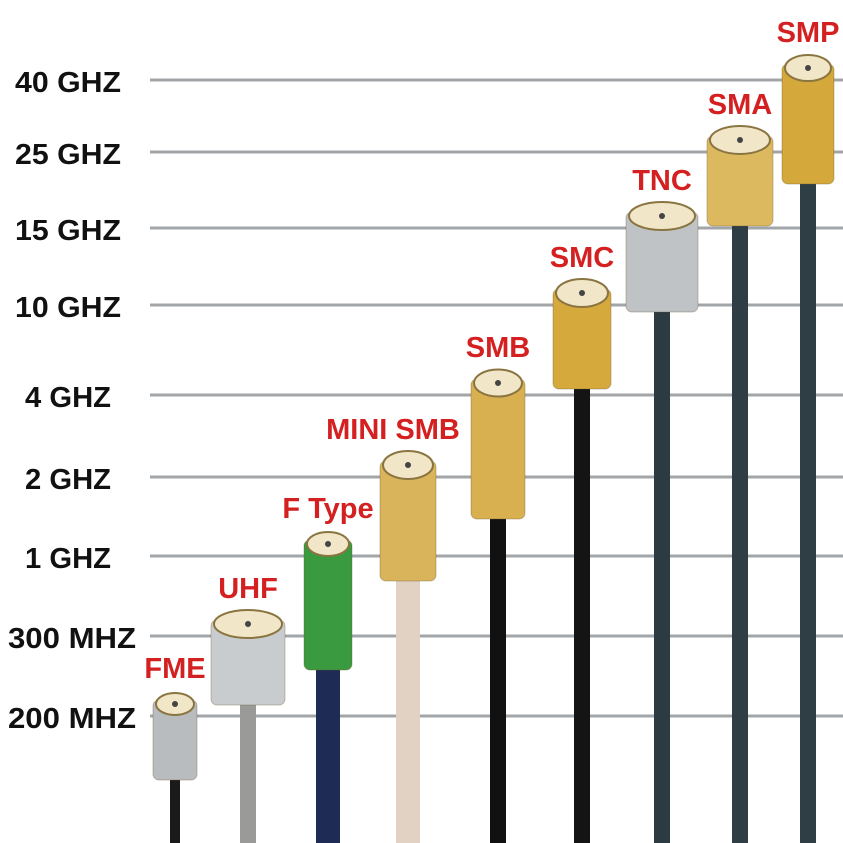 The image size is (843, 843). I want to click on y-tick-label: 25 GHZ, so click(68, 155).